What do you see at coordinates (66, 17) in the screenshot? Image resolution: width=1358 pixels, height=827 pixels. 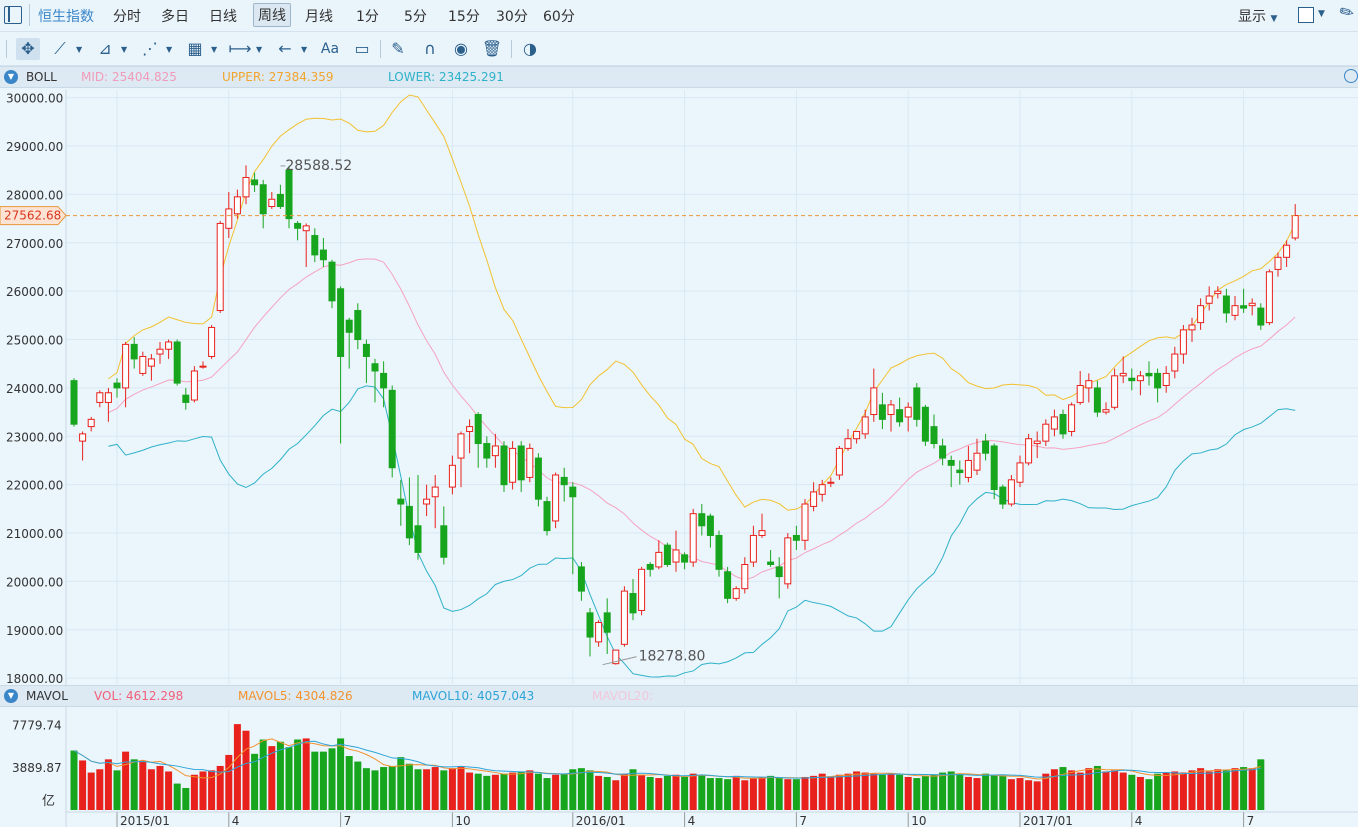 I see `tab-hsi: 恒生指数` at bounding box center [66, 17].